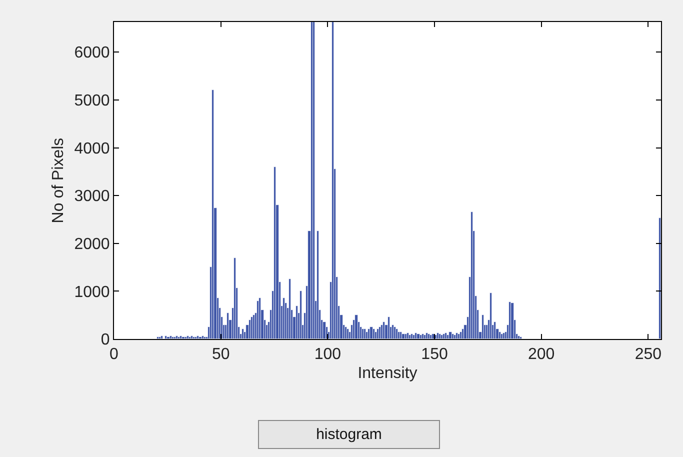 Image resolution: width=683 pixels, height=457 pixels. What do you see at coordinates (434, 355) in the screenshot?
I see `x-tick-label: 150` at bounding box center [434, 355].